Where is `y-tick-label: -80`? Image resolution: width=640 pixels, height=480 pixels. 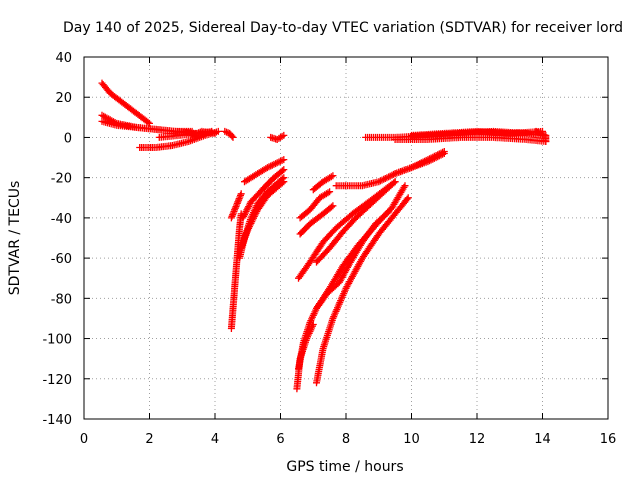
y-tick-label: -80 is located at coordinates (61, 299).